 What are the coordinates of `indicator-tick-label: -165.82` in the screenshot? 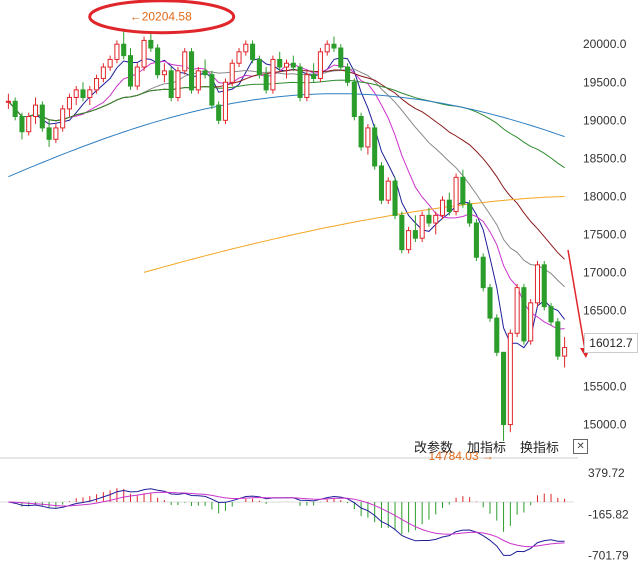 It's located at (608, 515).